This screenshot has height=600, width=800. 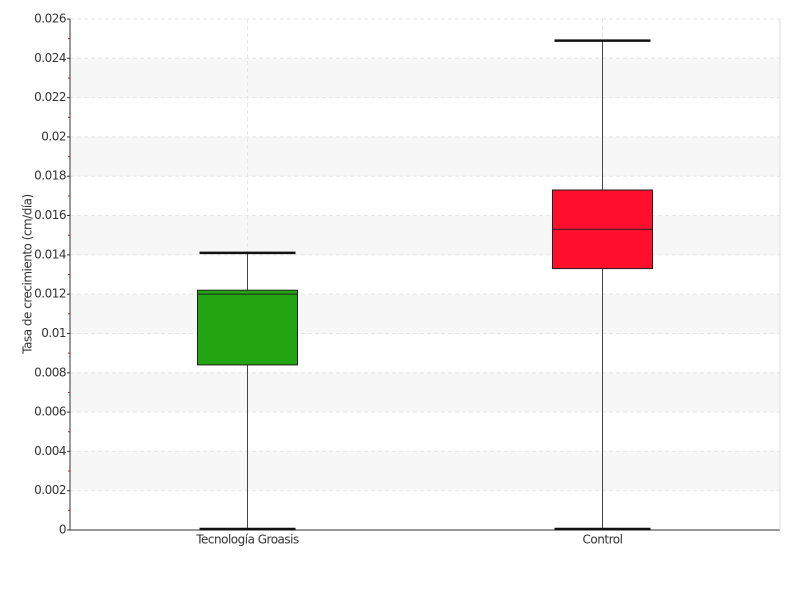 What do you see at coordinates (28, 274) in the screenshot?
I see `y-axis-label: Tasa de crecimiento (cm/día)` at bounding box center [28, 274].